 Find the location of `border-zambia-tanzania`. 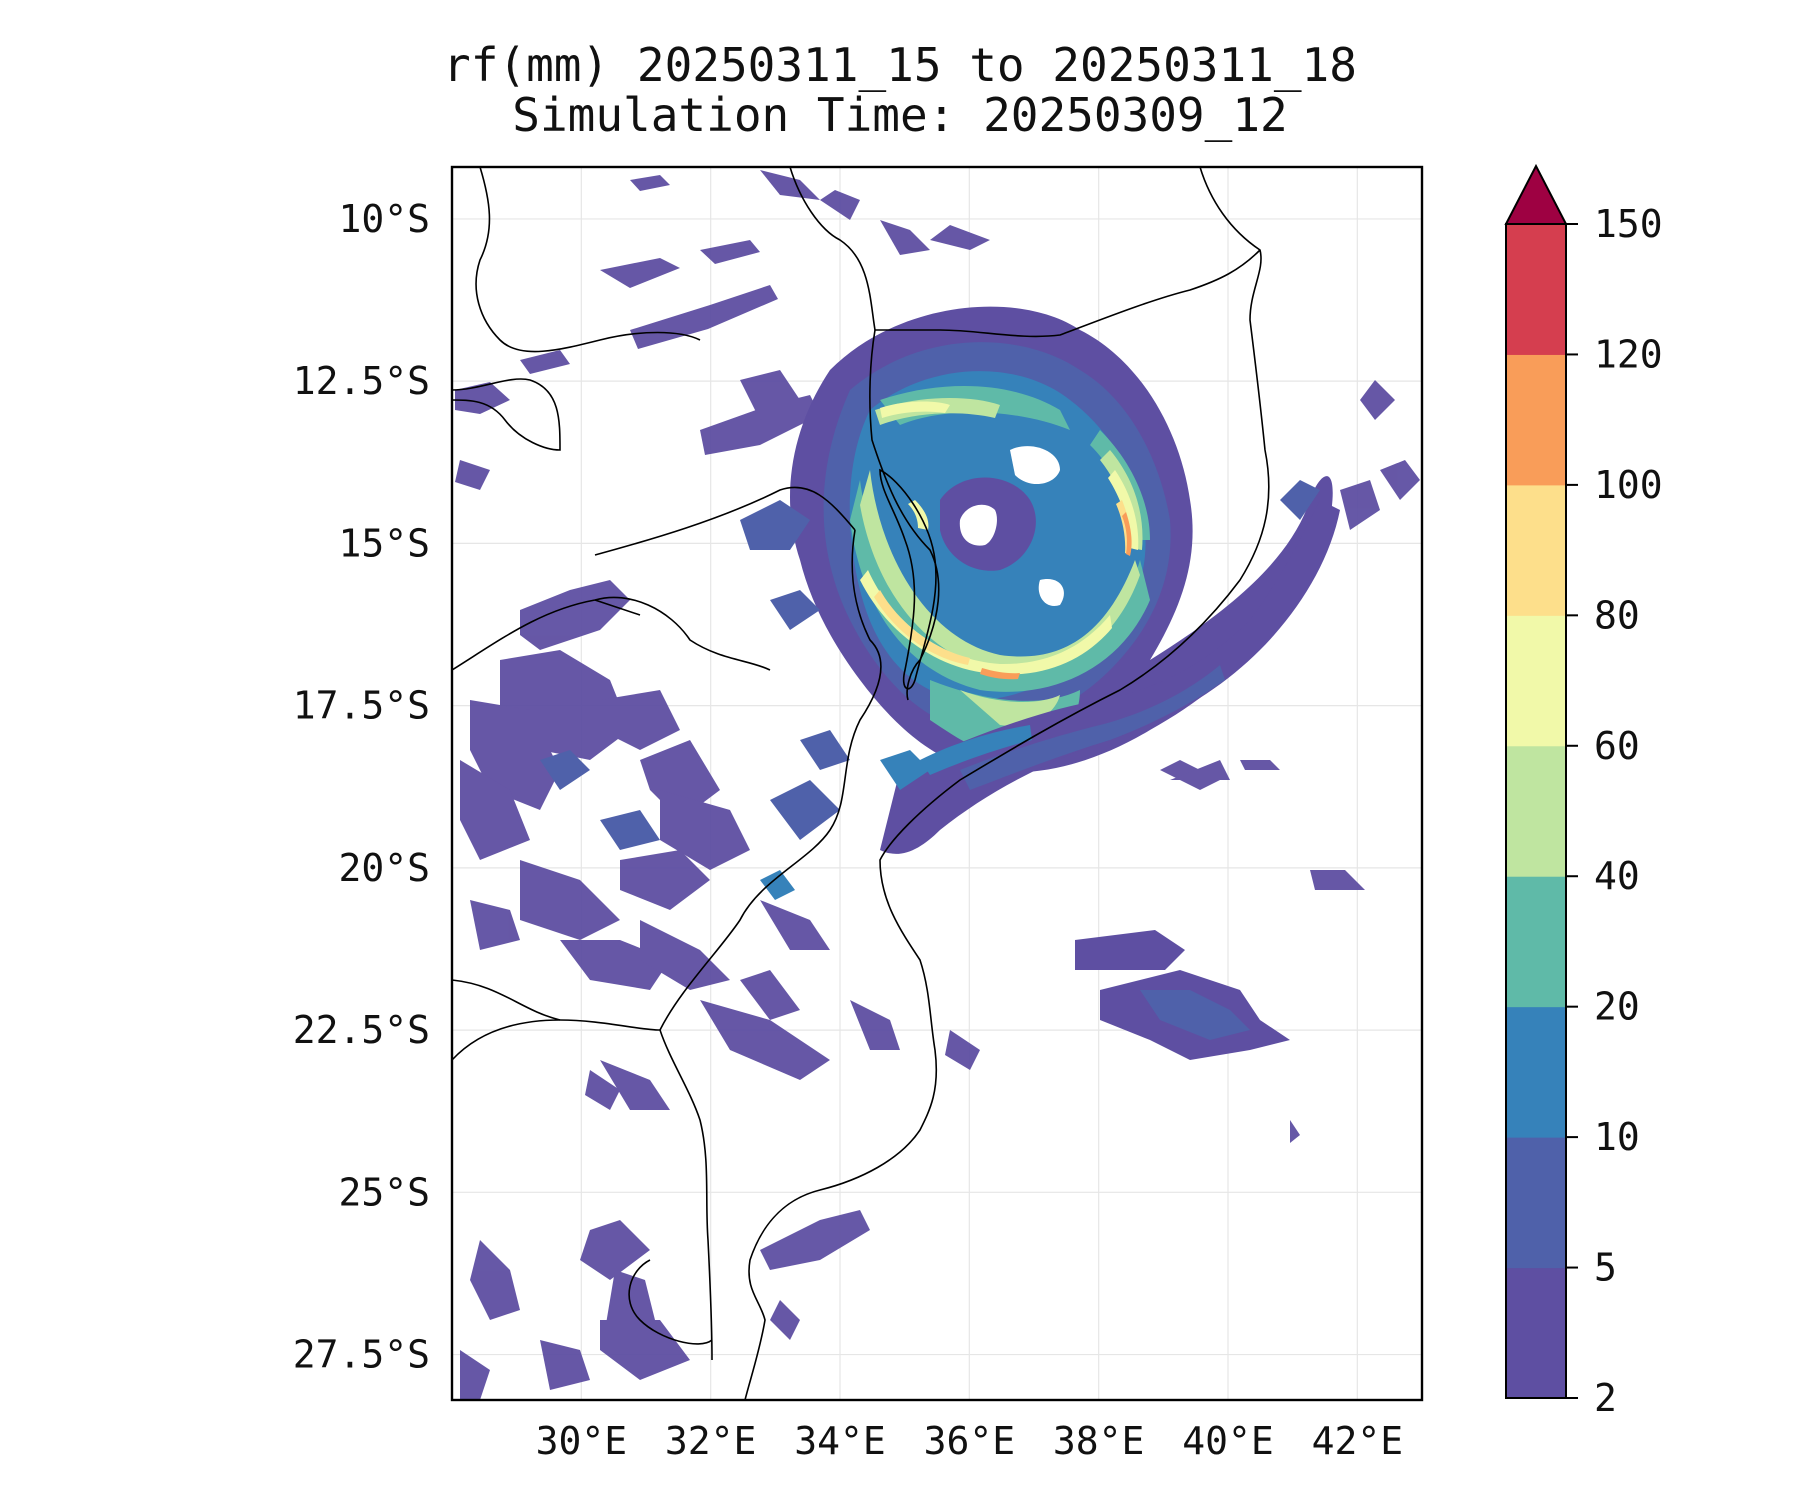

border-zambia-tanzania is located at coordinates (832, 249).